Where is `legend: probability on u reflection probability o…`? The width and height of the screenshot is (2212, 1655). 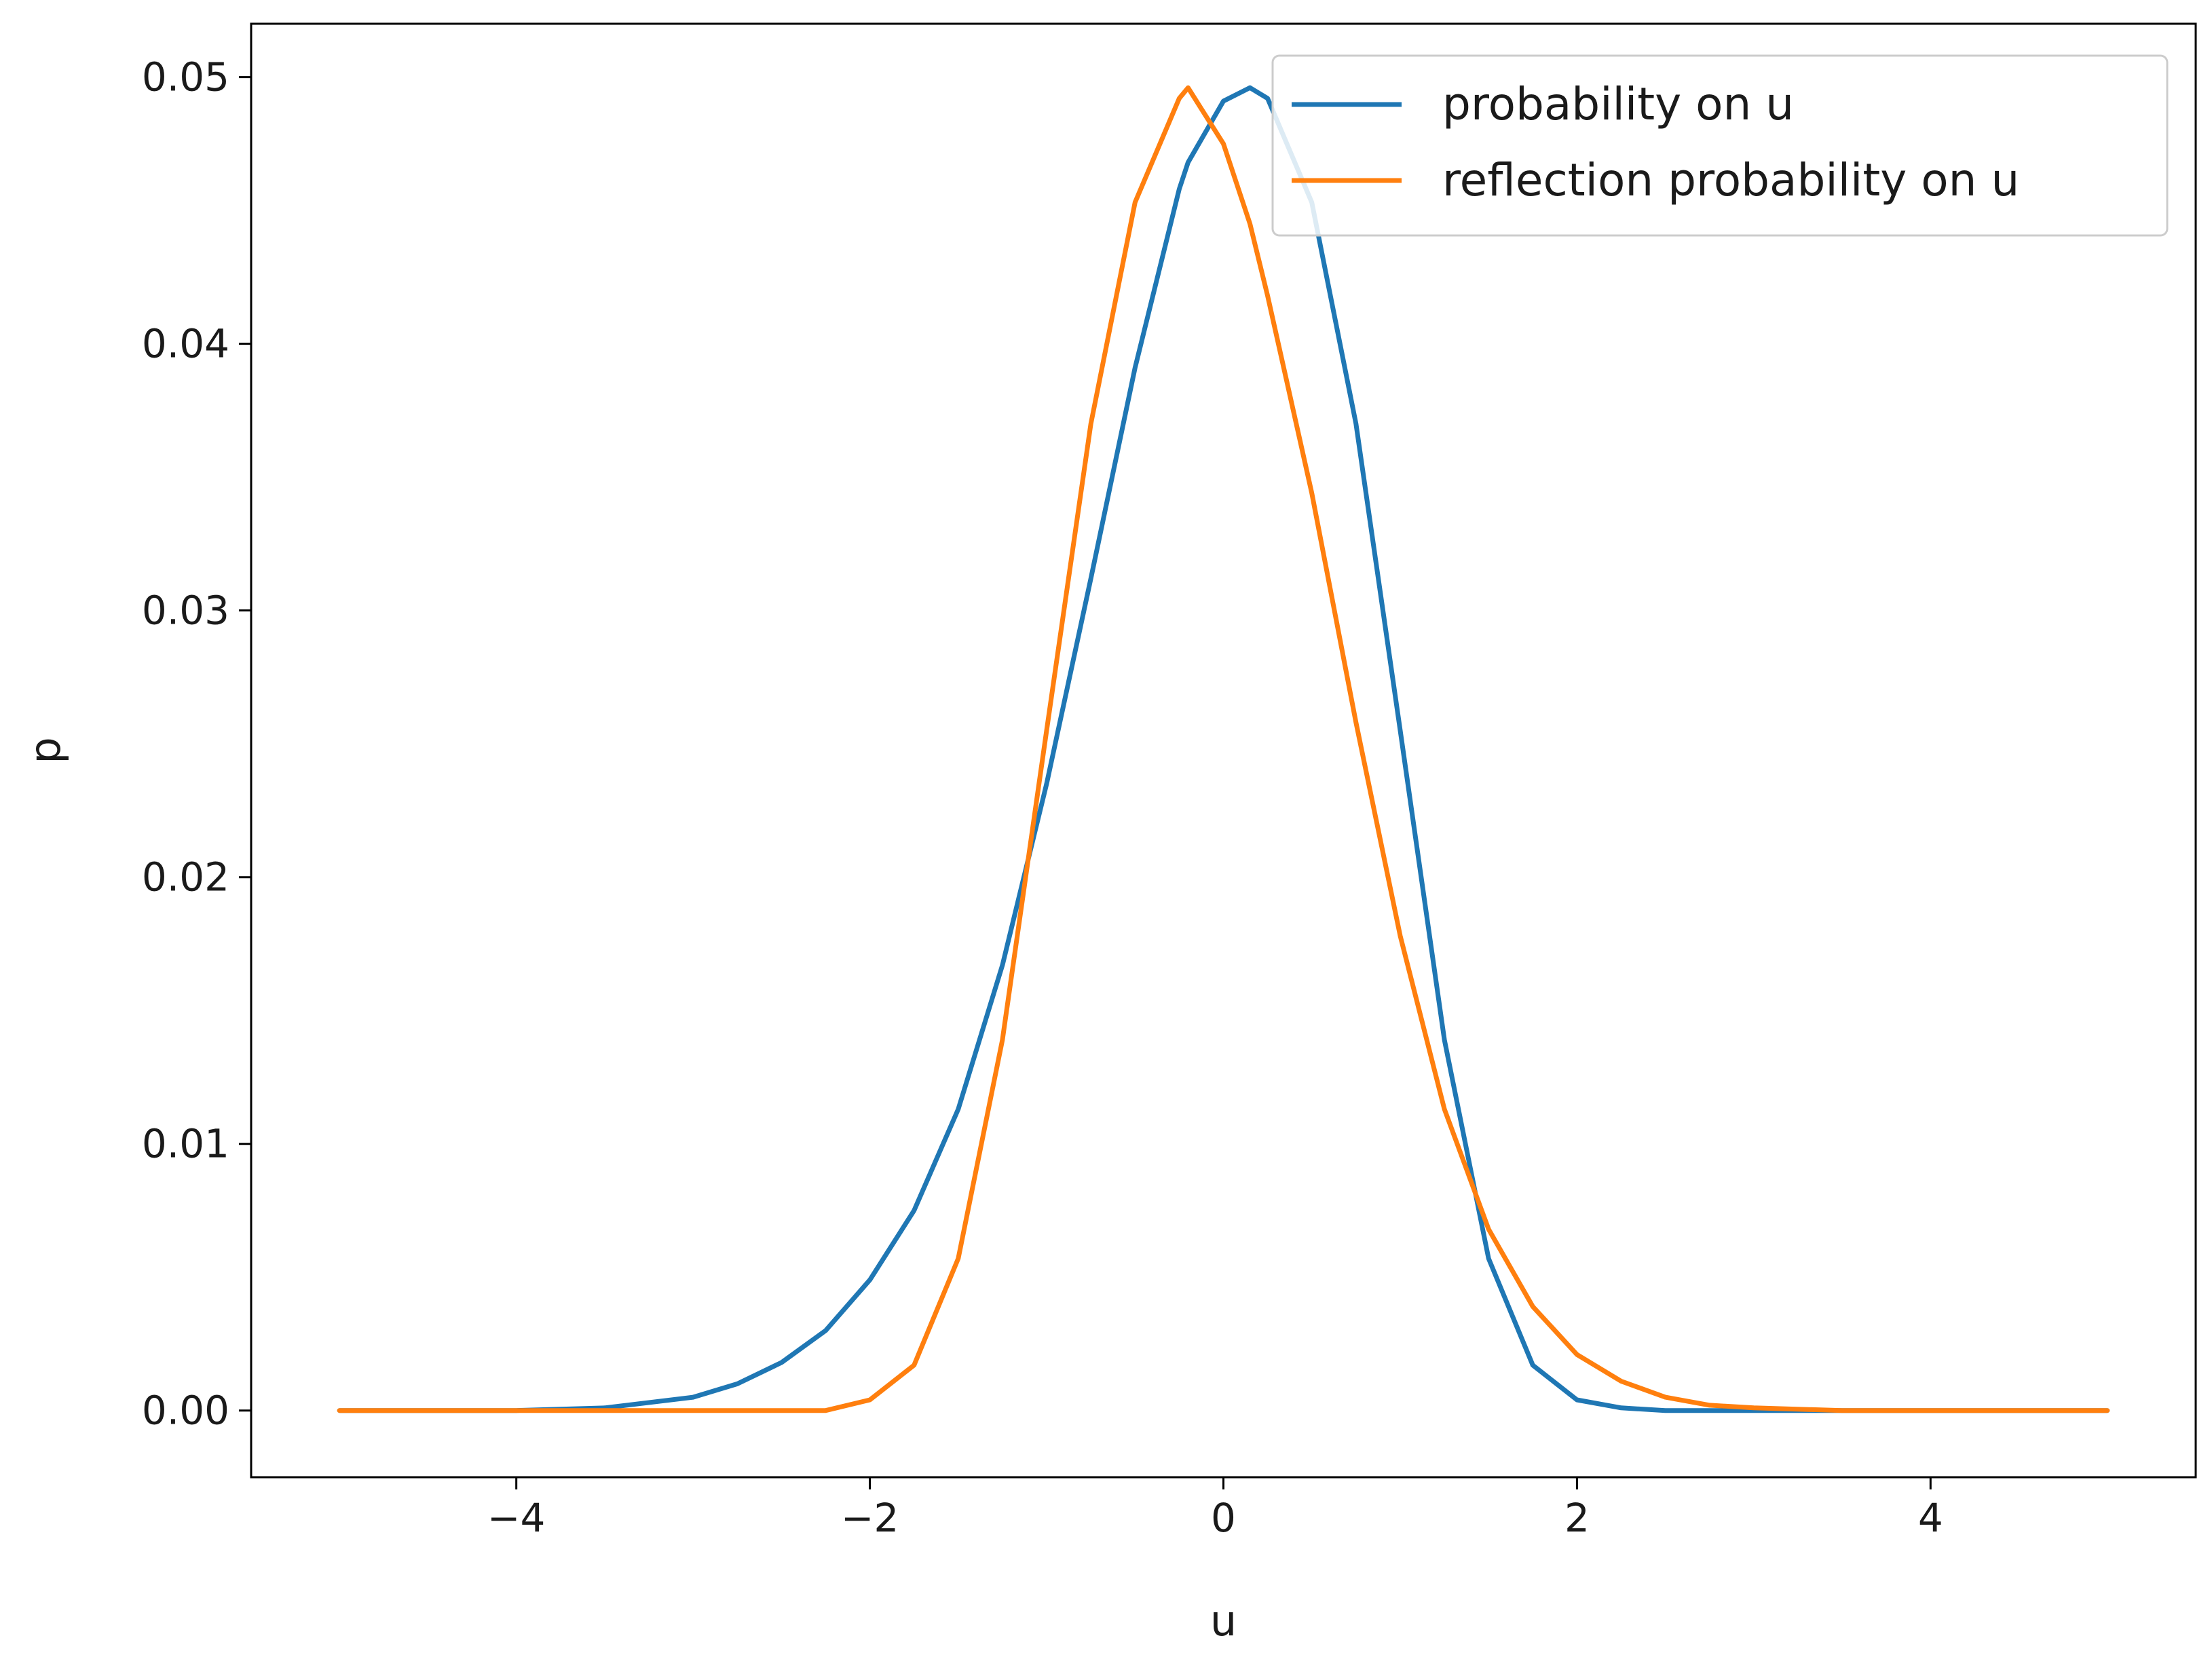
legend: probability on u reflection probability o… is located at coordinates (1720, 146).